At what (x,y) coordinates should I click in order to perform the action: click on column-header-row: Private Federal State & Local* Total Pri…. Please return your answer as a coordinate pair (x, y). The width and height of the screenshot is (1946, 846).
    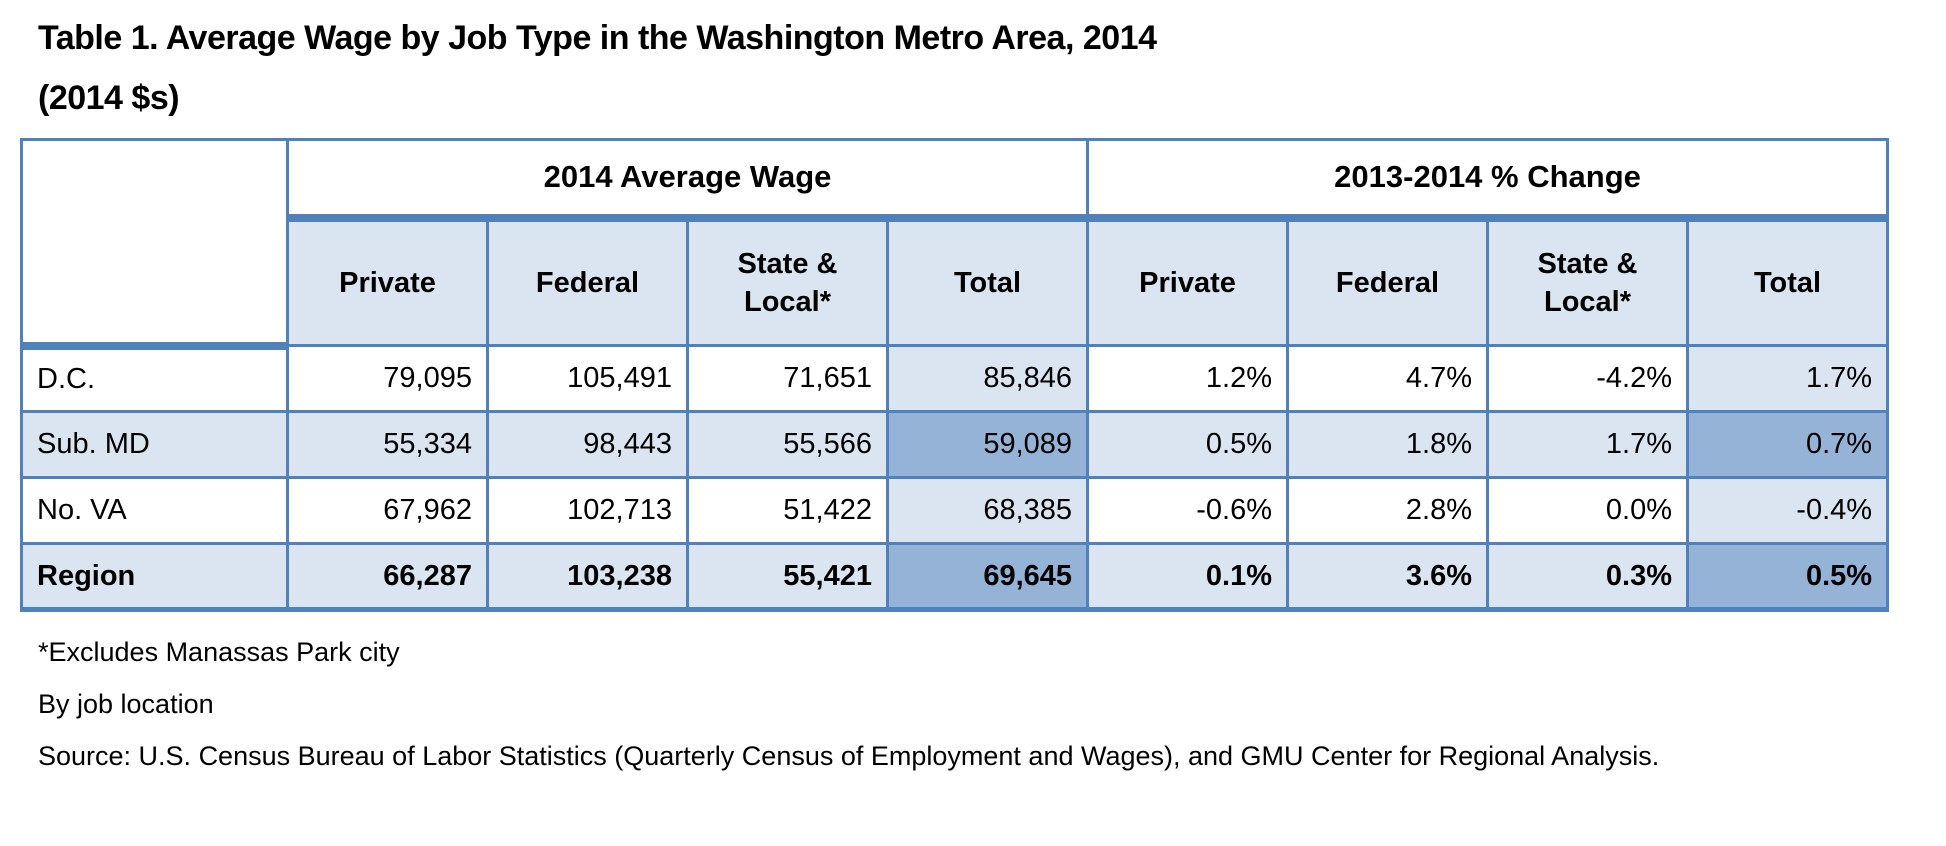
    Looking at the image, I should click on (956, 281).